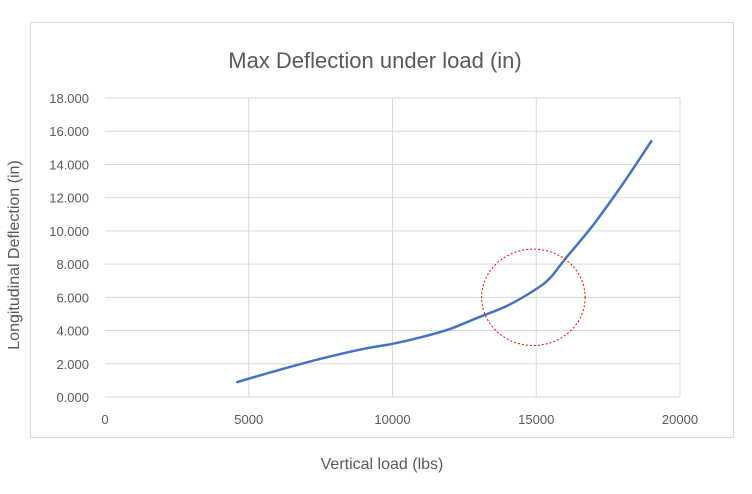 This screenshot has height=494, width=752. What do you see at coordinates (69, 164) in the screenshot?
I see `y-tick-label: 14.000` at bounding box center [69, 164].